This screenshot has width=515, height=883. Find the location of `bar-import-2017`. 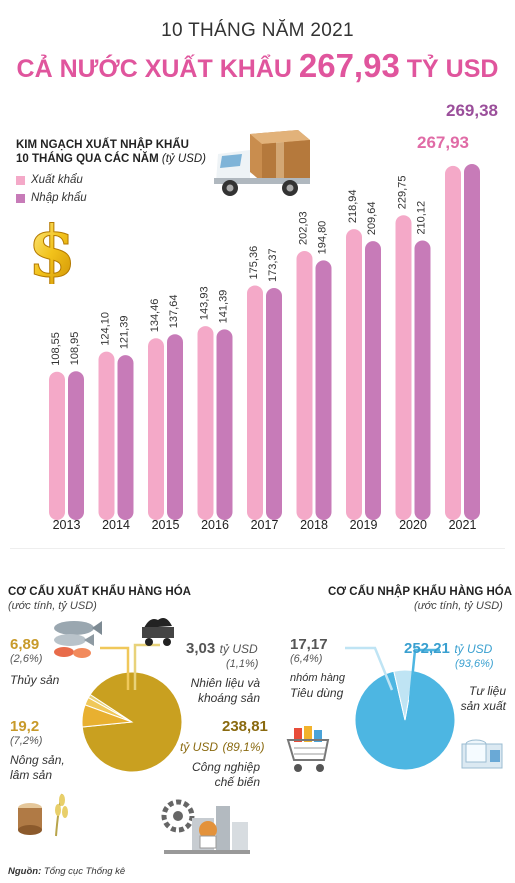

bar-import-2017 is located at coordinates (274, 404).